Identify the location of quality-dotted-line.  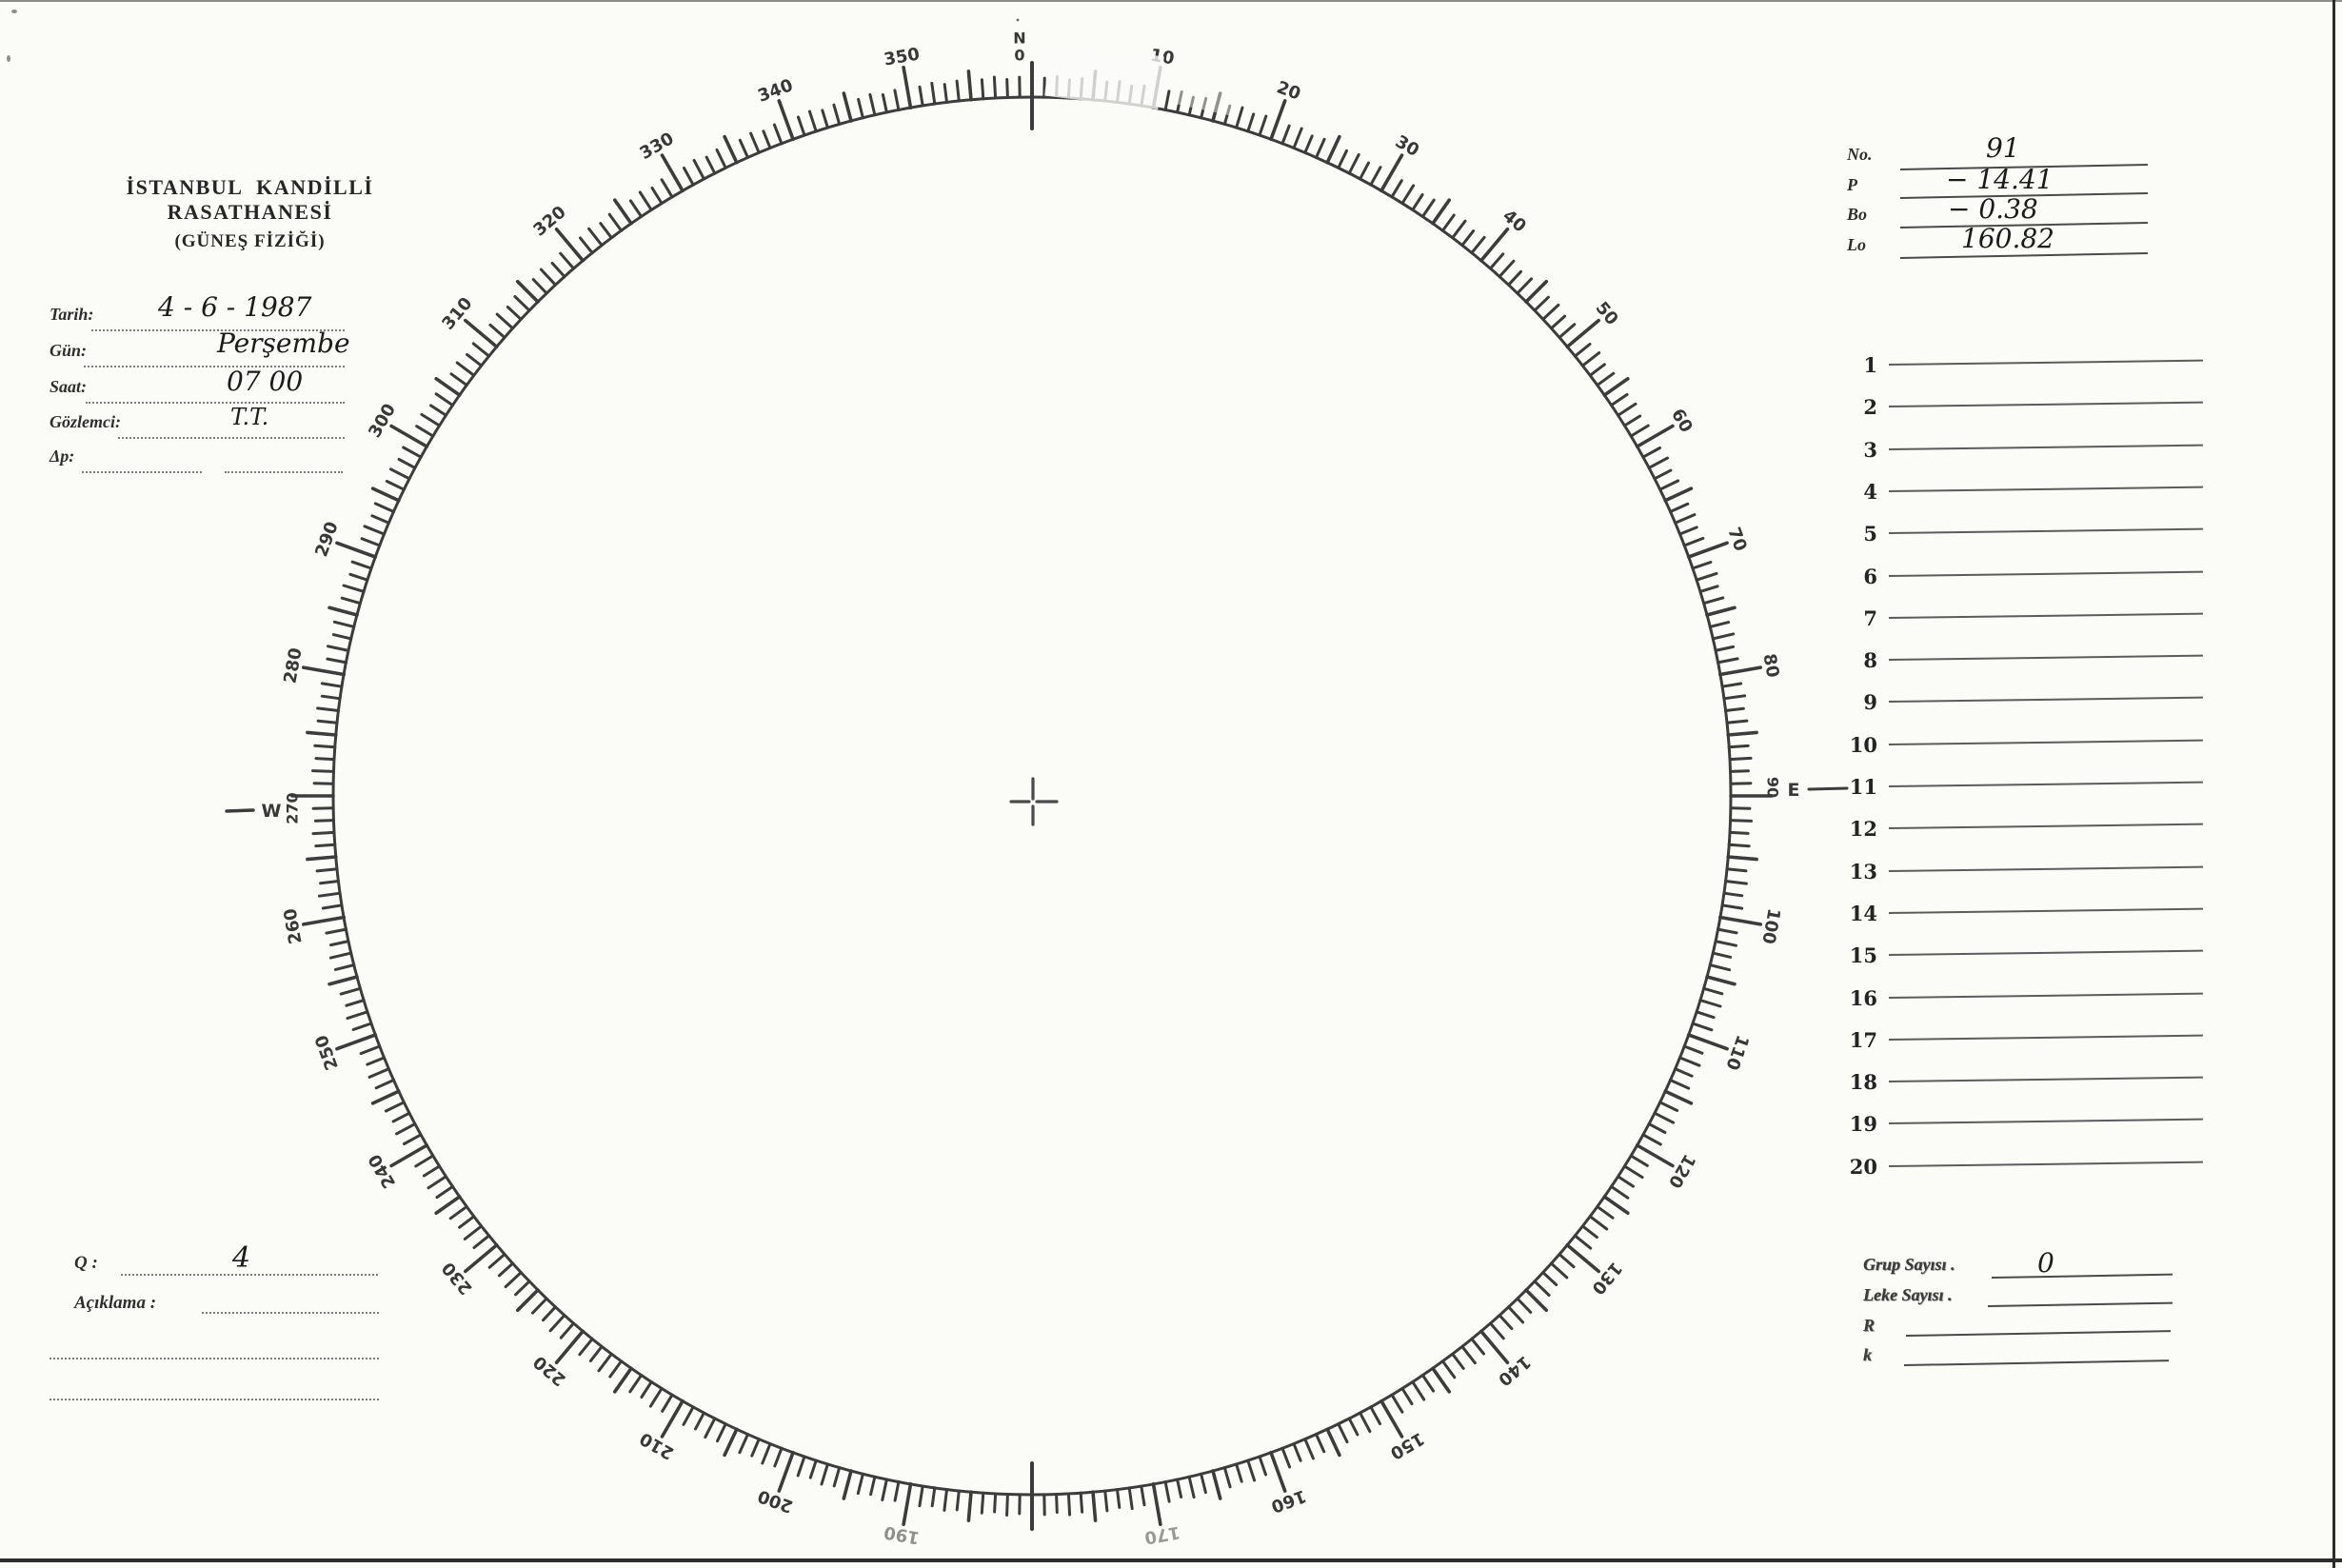
(249, 1275).